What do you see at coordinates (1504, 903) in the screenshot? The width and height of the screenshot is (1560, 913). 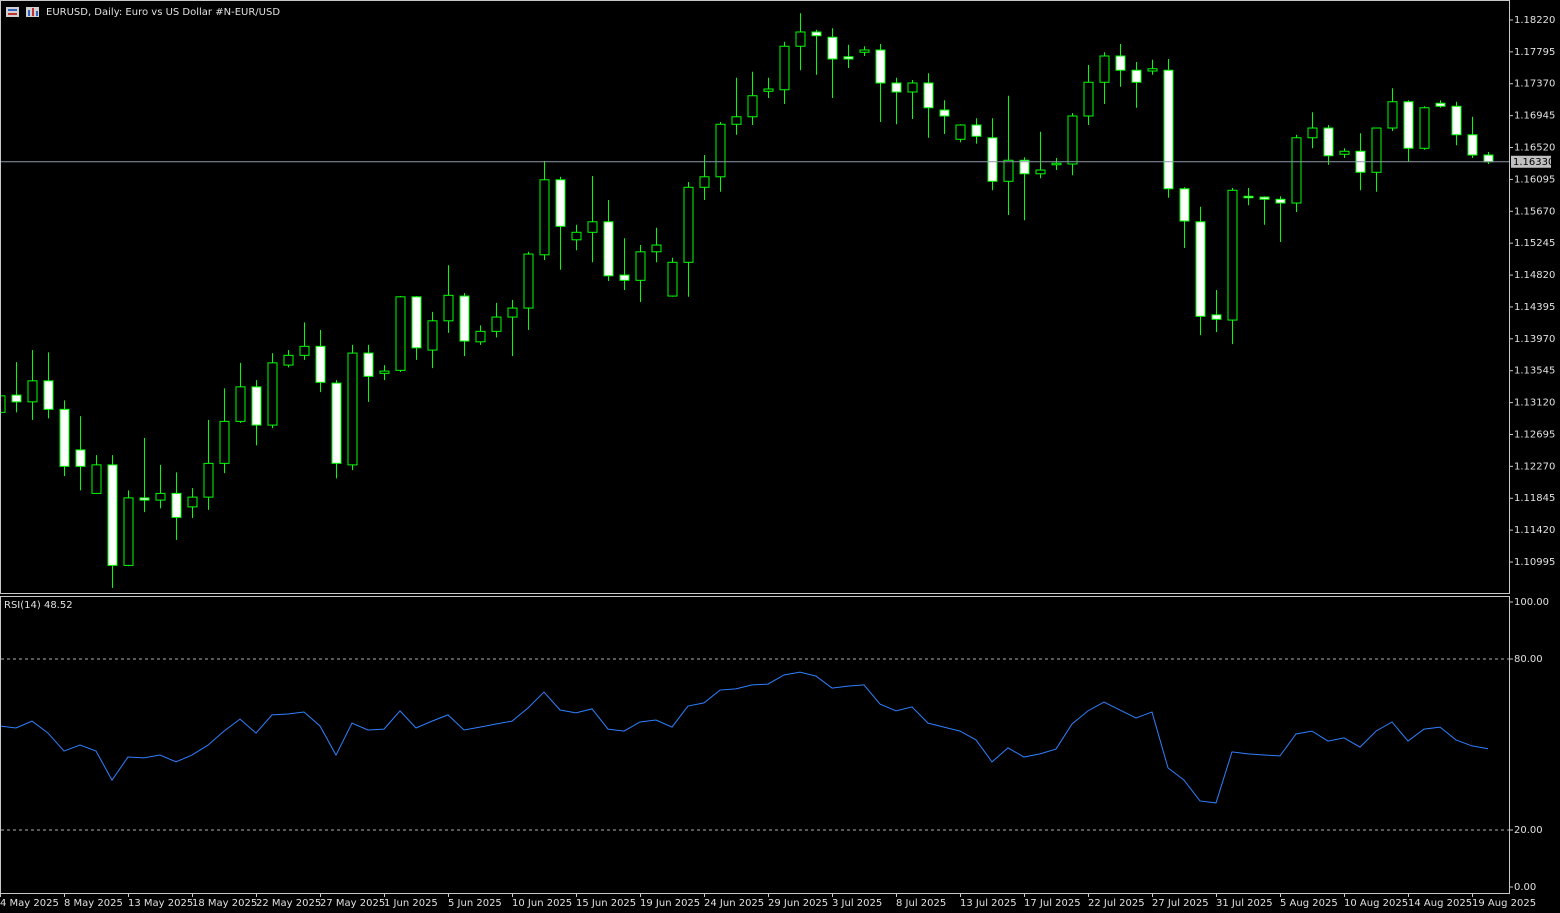 I see `x-tick-label: 19 Aug 2025` at bounding box center [1504, 903].